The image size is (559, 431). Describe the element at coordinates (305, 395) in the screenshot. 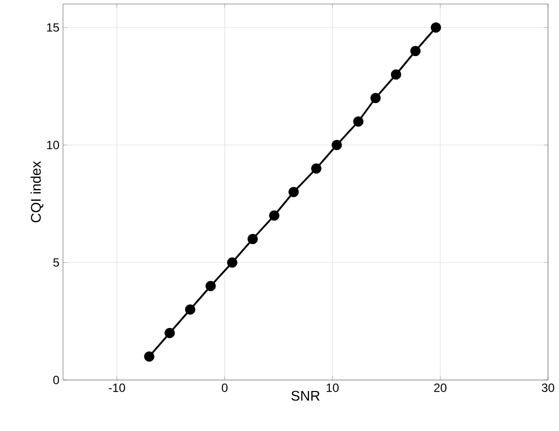

I see `x-axis-title: SNR` at that location.